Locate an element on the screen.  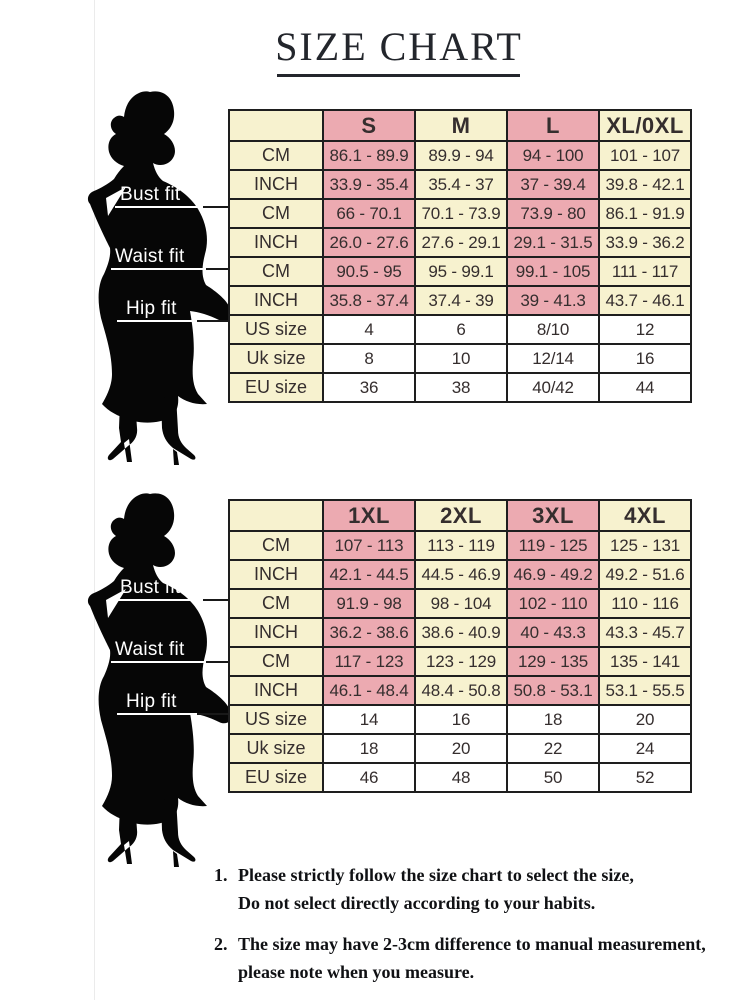
waist-fit-pointer-line is located at coordinates (217, 662).